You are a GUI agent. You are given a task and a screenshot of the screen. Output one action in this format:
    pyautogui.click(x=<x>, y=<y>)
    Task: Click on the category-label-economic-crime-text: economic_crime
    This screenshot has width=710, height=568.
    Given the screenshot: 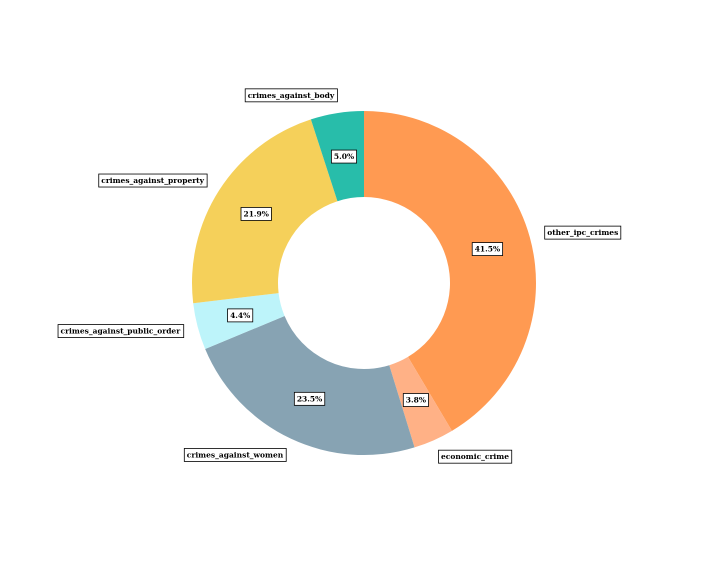 What is the action you would take?
    pyautogui.click(x=475, y=456)
    